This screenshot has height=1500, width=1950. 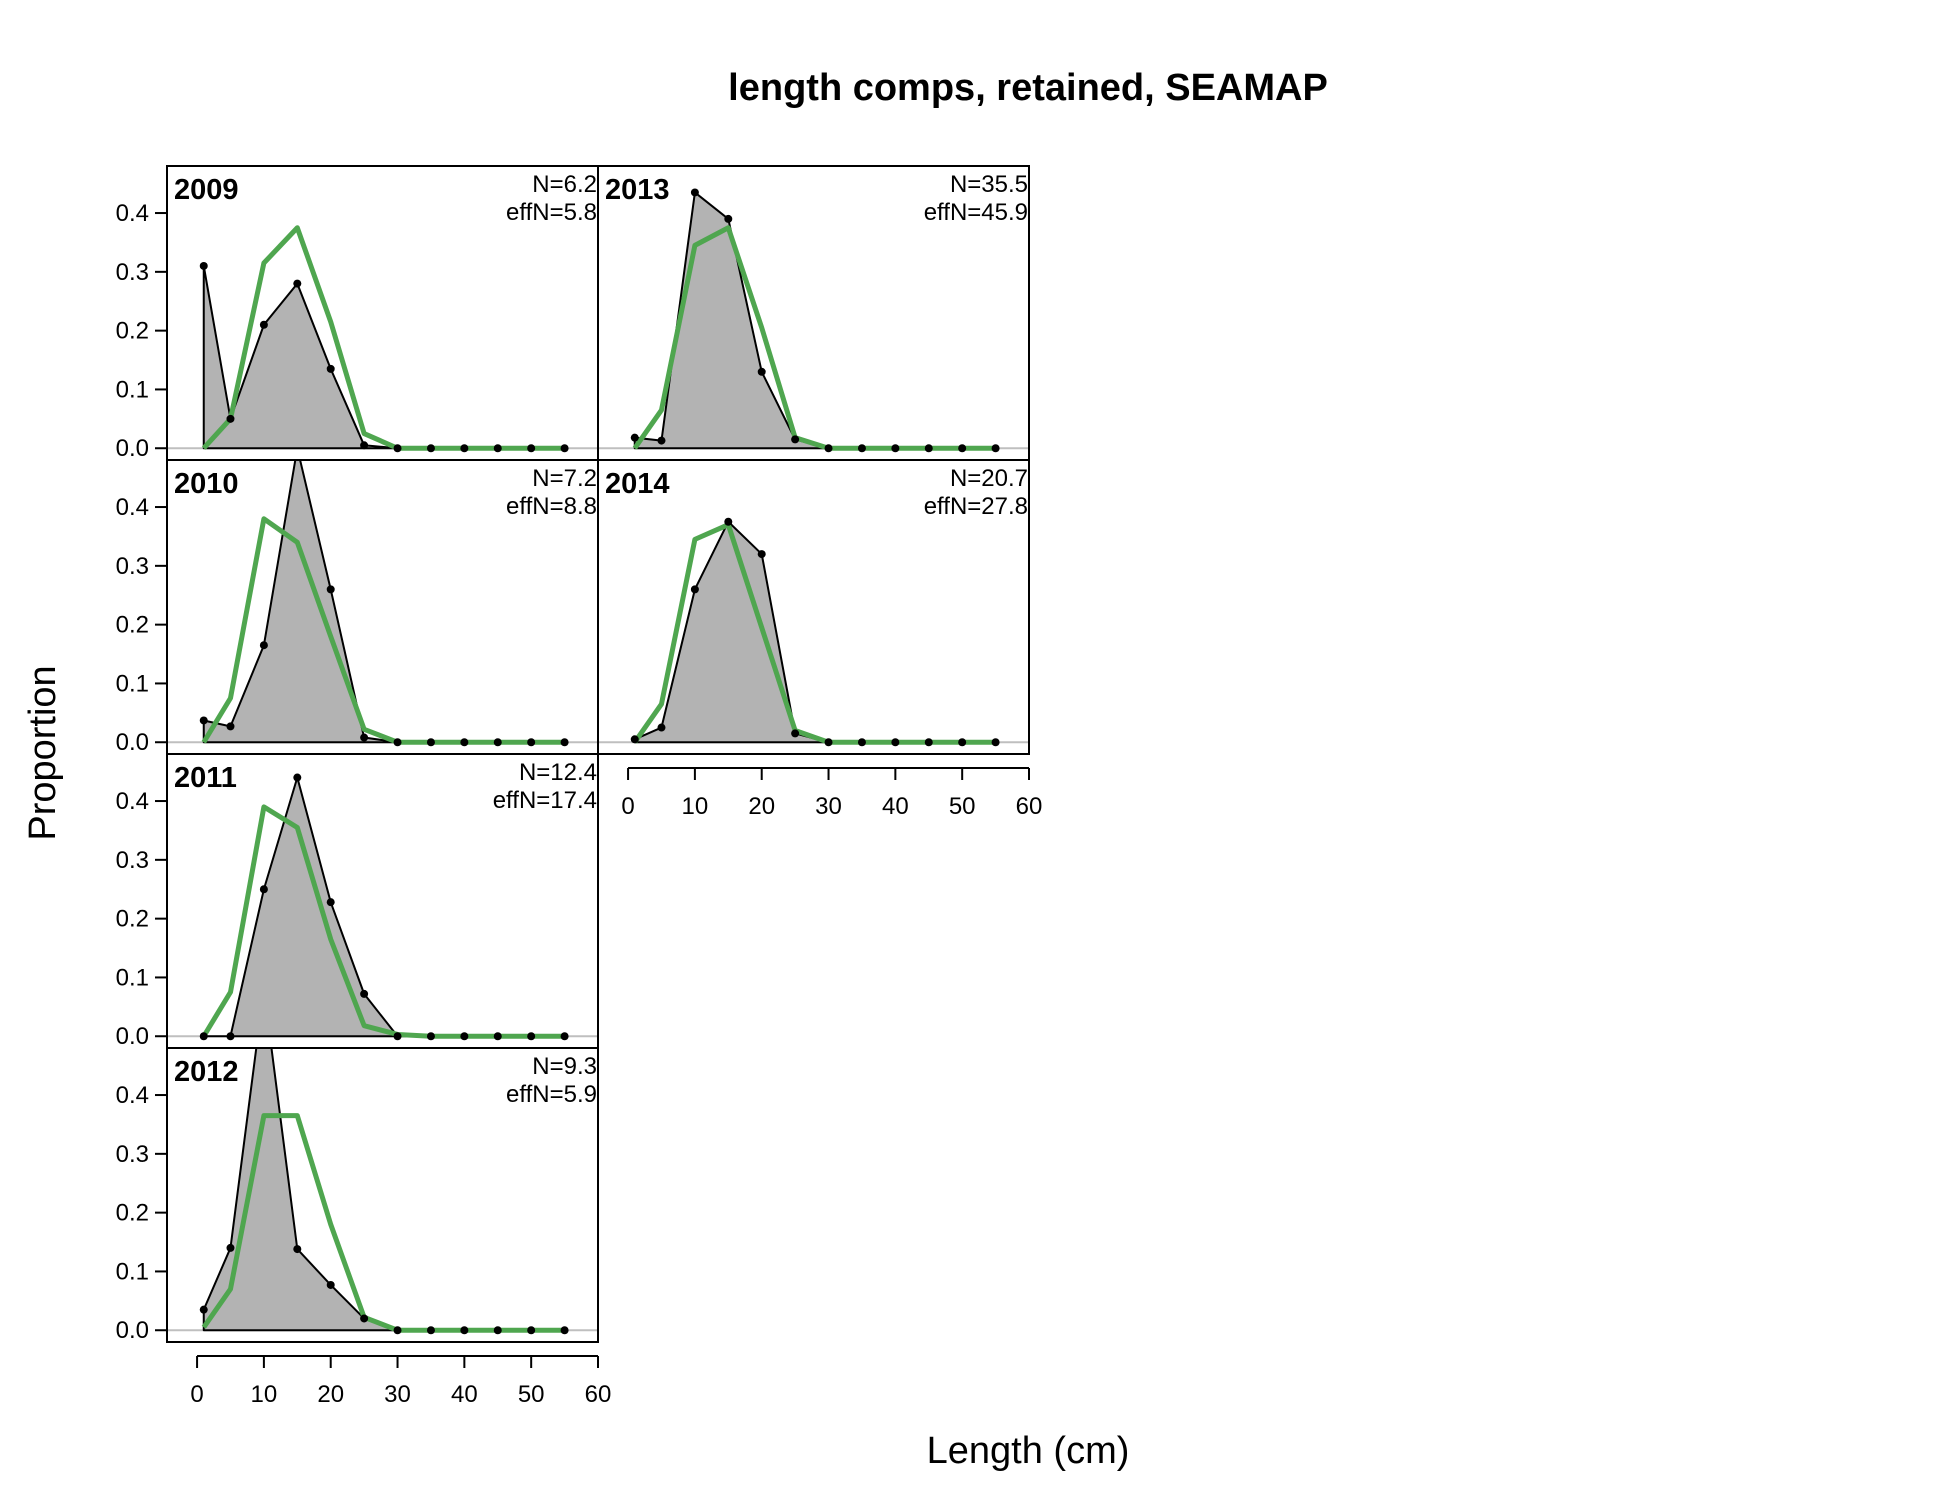 What do you see at coordinates (205, 778) in the screenshot?
I see `panel-year-label: 2011` at bounding box center [205, 778].